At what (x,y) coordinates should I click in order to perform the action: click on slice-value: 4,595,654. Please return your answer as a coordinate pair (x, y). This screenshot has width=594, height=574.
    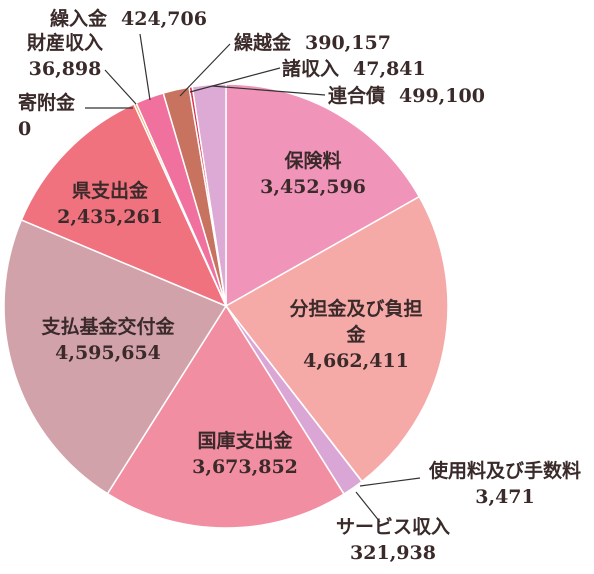
    Looking at the image, I should click on (108, 353).